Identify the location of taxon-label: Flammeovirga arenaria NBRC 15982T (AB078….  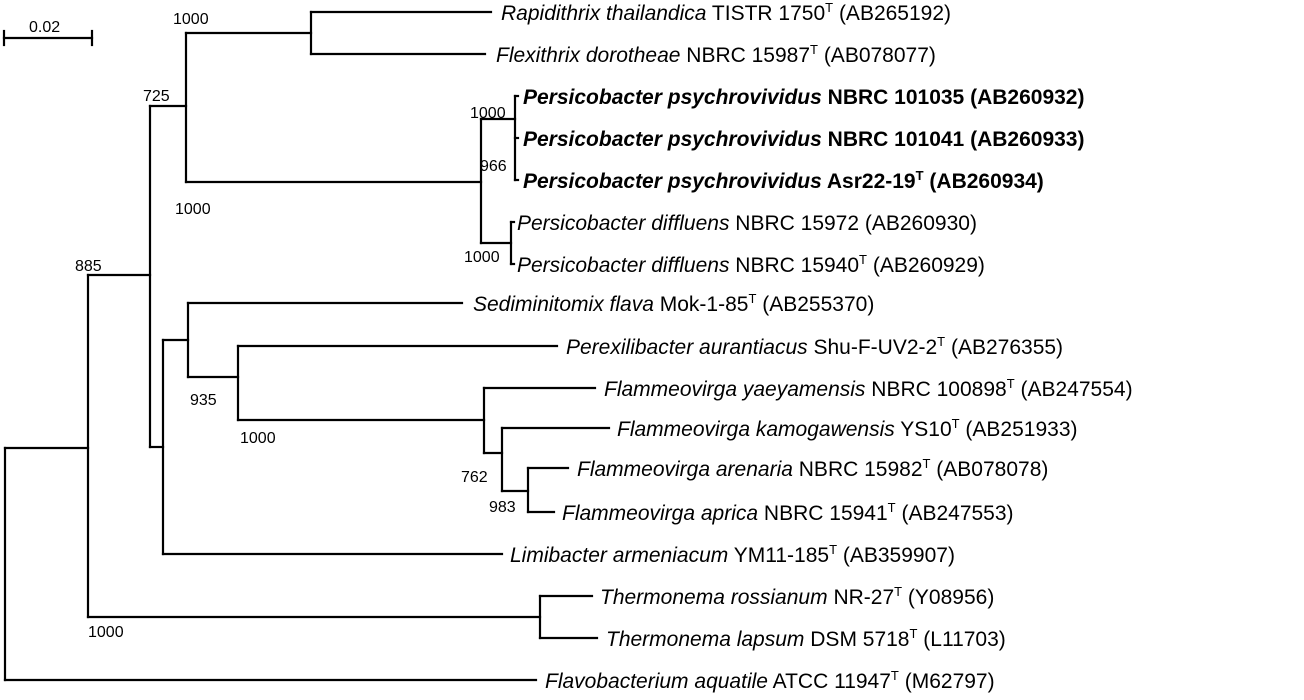
(812, 468).